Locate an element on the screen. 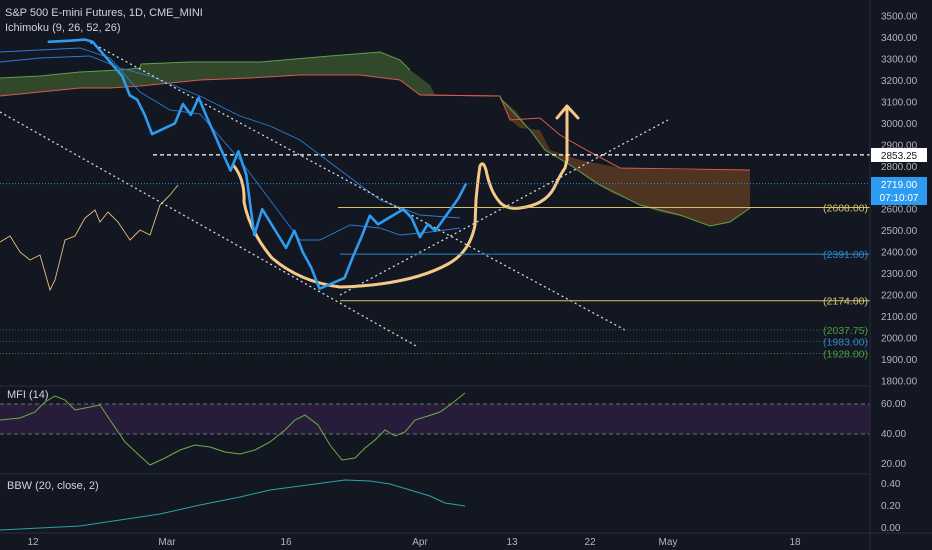 The height and width of the screenshot is (550, 932). price-tick-label: 3200.00 is located at coordinates (899, 81).